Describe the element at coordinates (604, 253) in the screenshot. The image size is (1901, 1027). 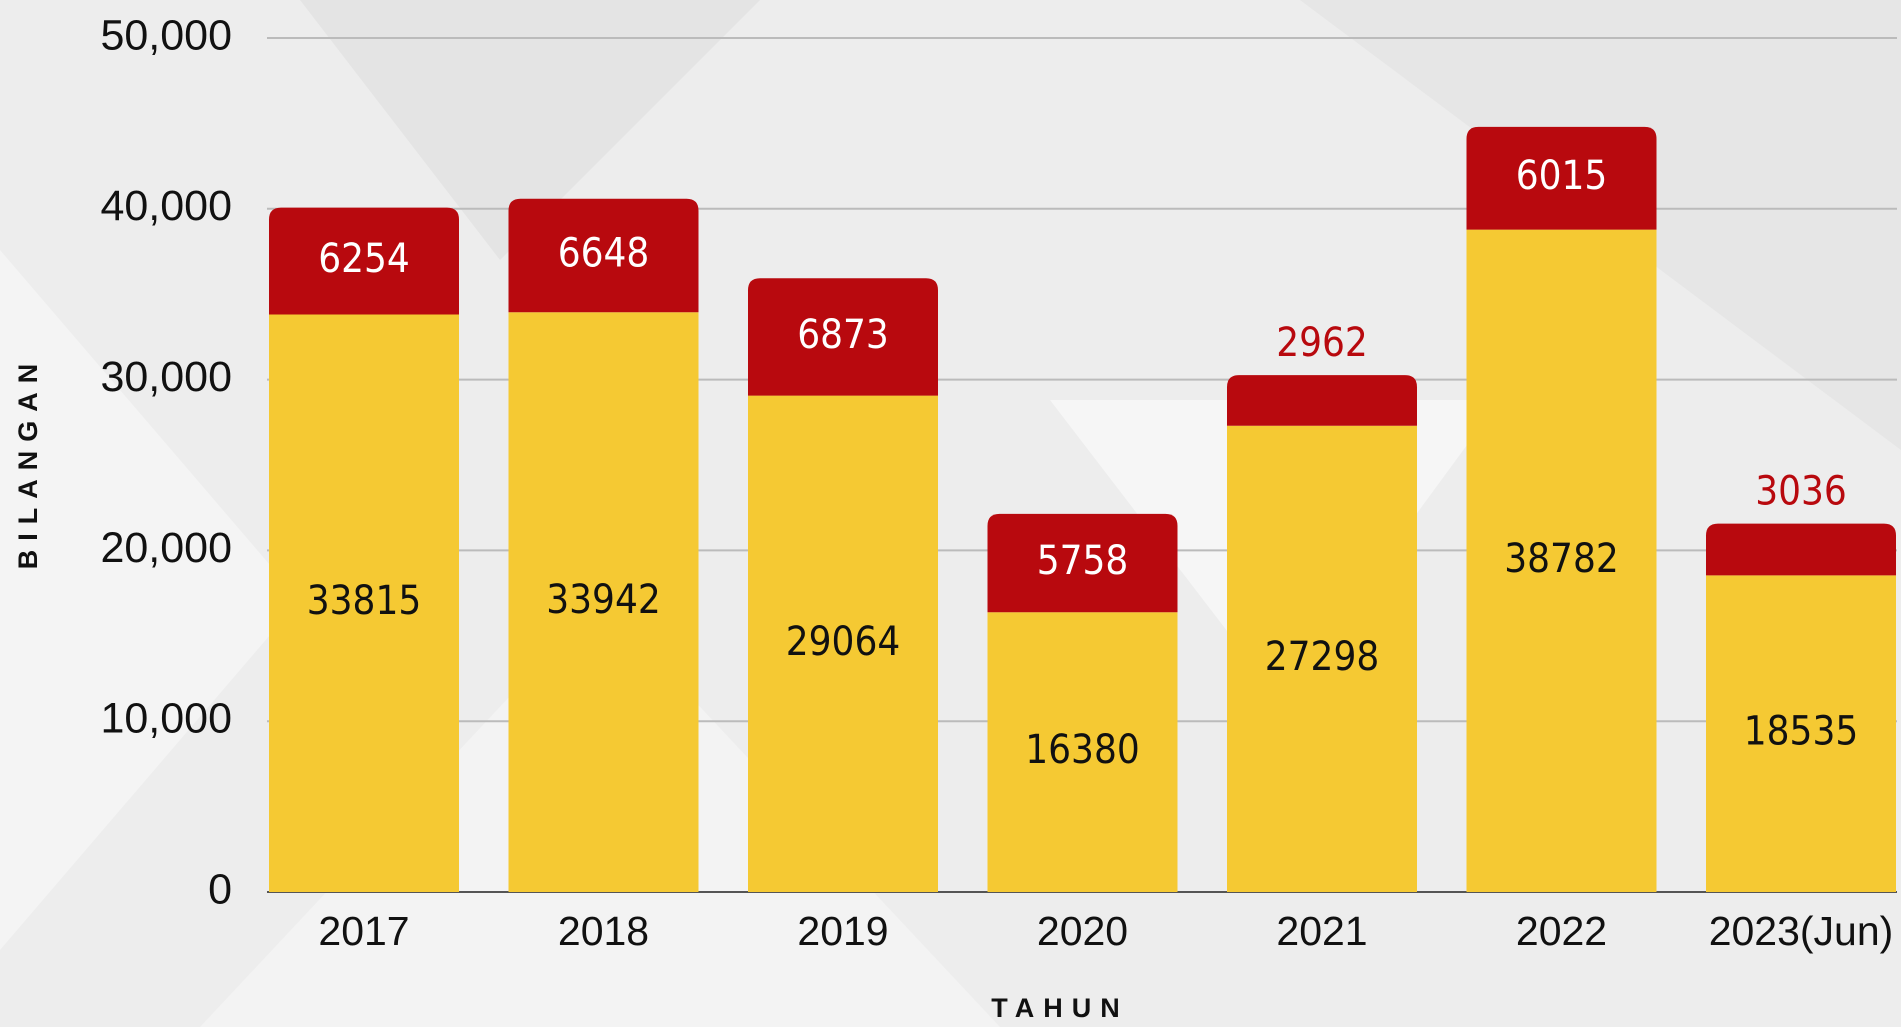
I see `data-label: 6648` at that location.